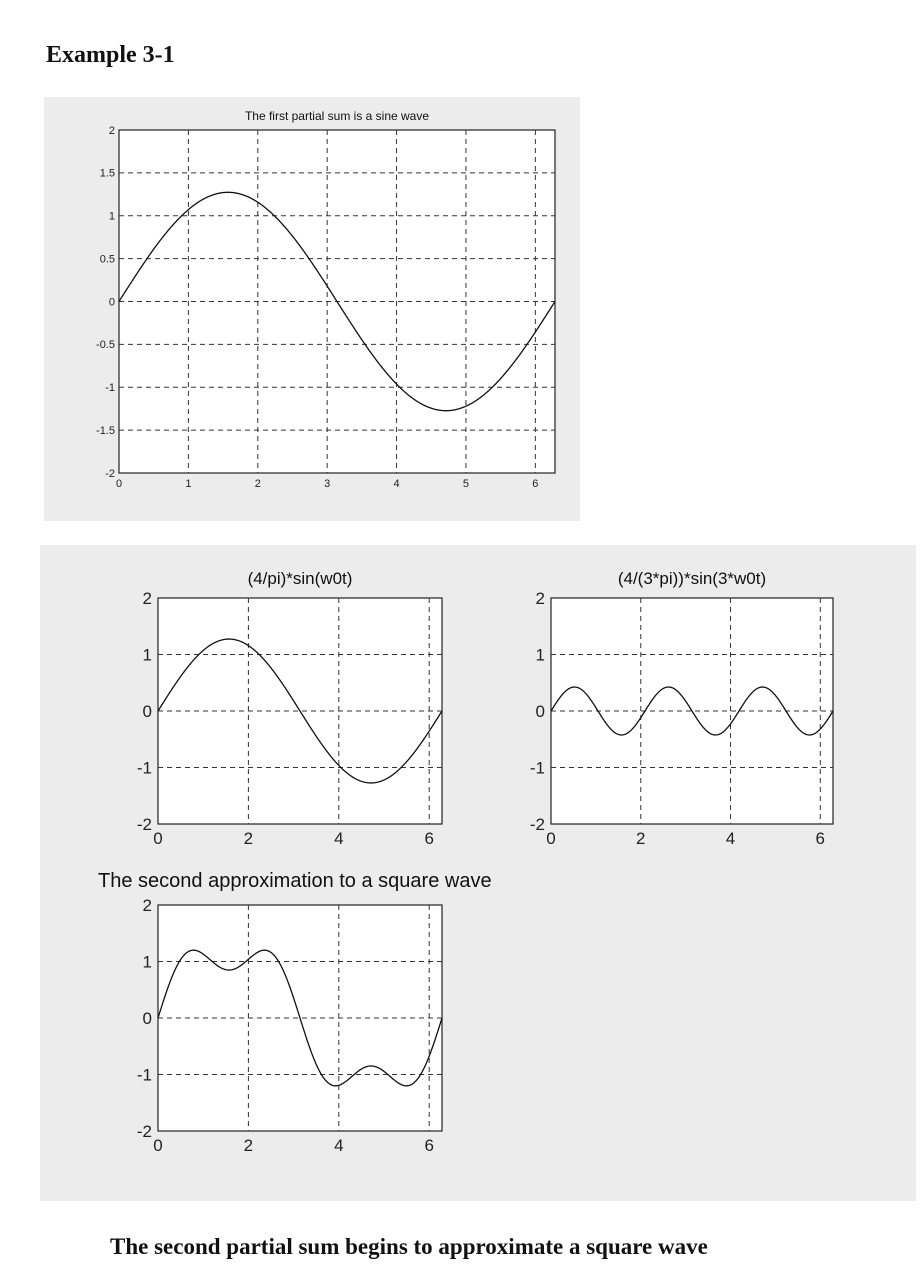 This screenshot has width=923, height=1274. I want to click on x-tick-label: 1, so click(188, 484).